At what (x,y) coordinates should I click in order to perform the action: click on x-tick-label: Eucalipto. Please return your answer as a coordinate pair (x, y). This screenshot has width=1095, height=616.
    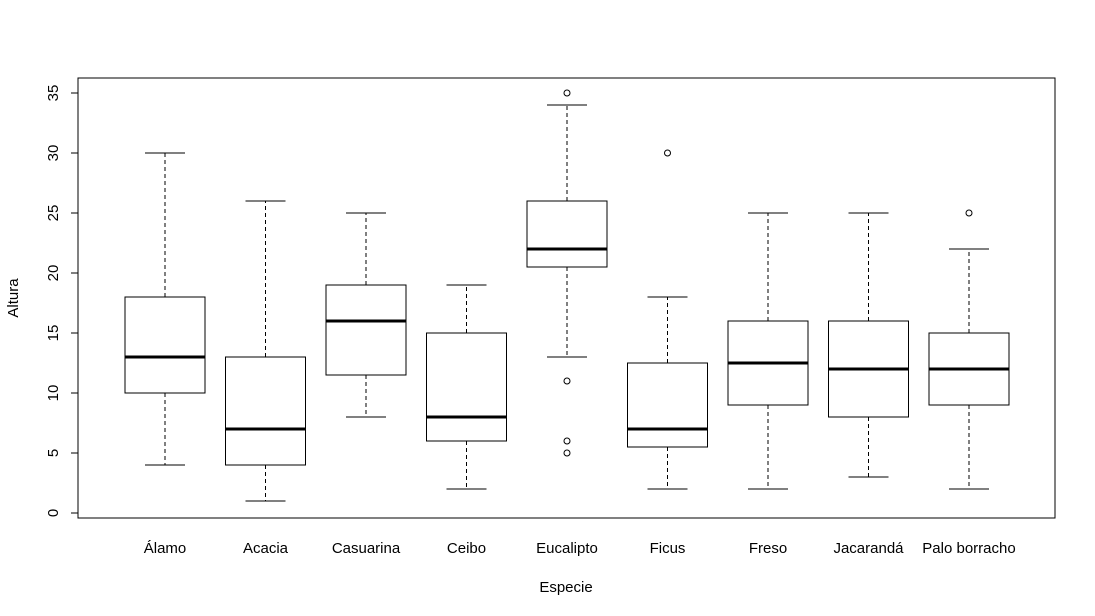
    Looking at the image, I should click on (567, 548).